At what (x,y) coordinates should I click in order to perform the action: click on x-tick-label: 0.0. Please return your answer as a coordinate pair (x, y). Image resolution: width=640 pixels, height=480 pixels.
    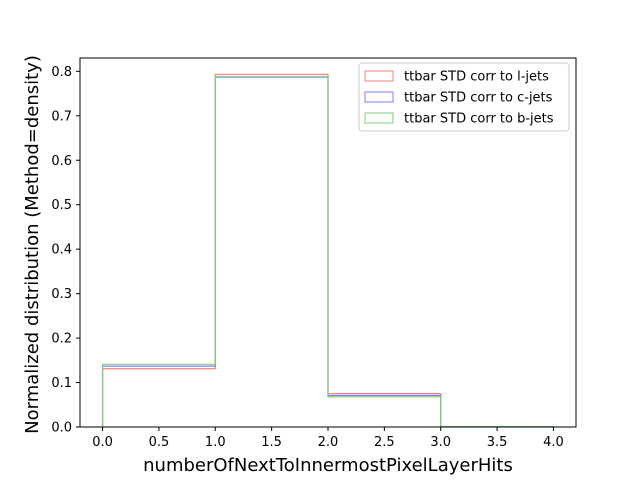
    Looking at the image, I should click on (102, 442).